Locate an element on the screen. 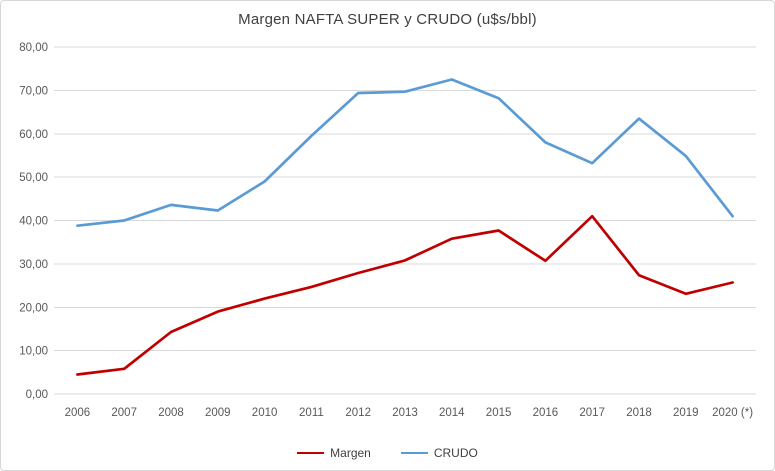 This screenshot has height=471, width=775. x-axis-tick-label: 2013 is located at coordinates (405, 413).